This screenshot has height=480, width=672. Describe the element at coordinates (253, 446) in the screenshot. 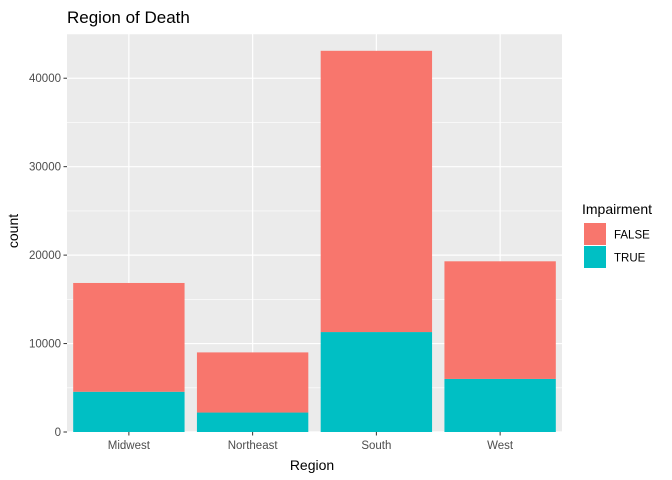

I see `x-tick-label: Northeast` at that location.